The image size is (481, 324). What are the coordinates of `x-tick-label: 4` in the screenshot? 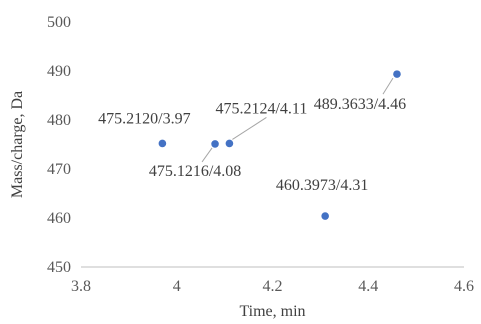 It's located at (177, 286).